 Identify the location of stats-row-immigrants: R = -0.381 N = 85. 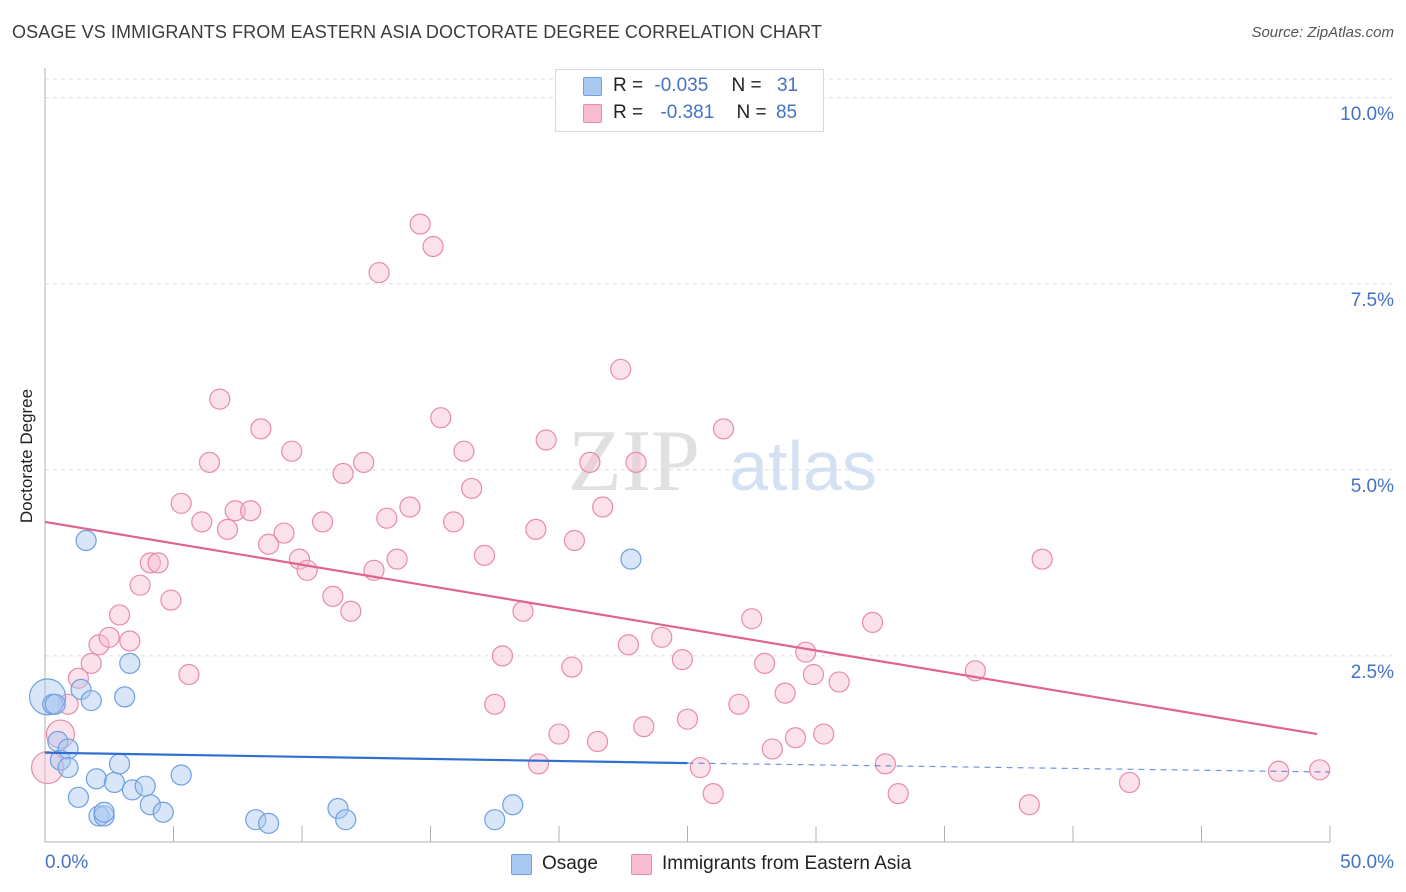
(705, 113).